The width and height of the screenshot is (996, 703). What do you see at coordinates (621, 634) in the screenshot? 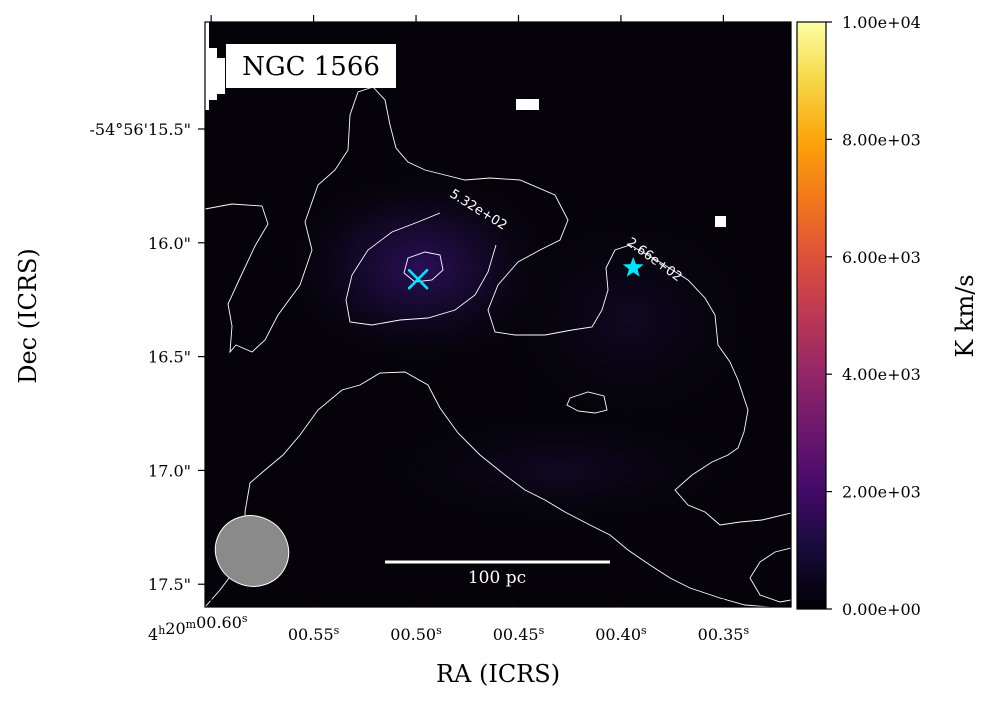
I see `x-tick-label: 00.40s` at bounding box center [621, 634].